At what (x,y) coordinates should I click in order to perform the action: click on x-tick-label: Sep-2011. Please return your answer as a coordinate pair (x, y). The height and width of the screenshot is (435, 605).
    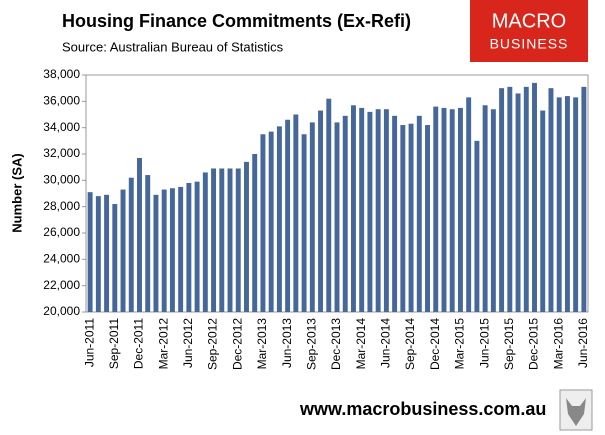
    Looking at the image, I should click on (114, 343).